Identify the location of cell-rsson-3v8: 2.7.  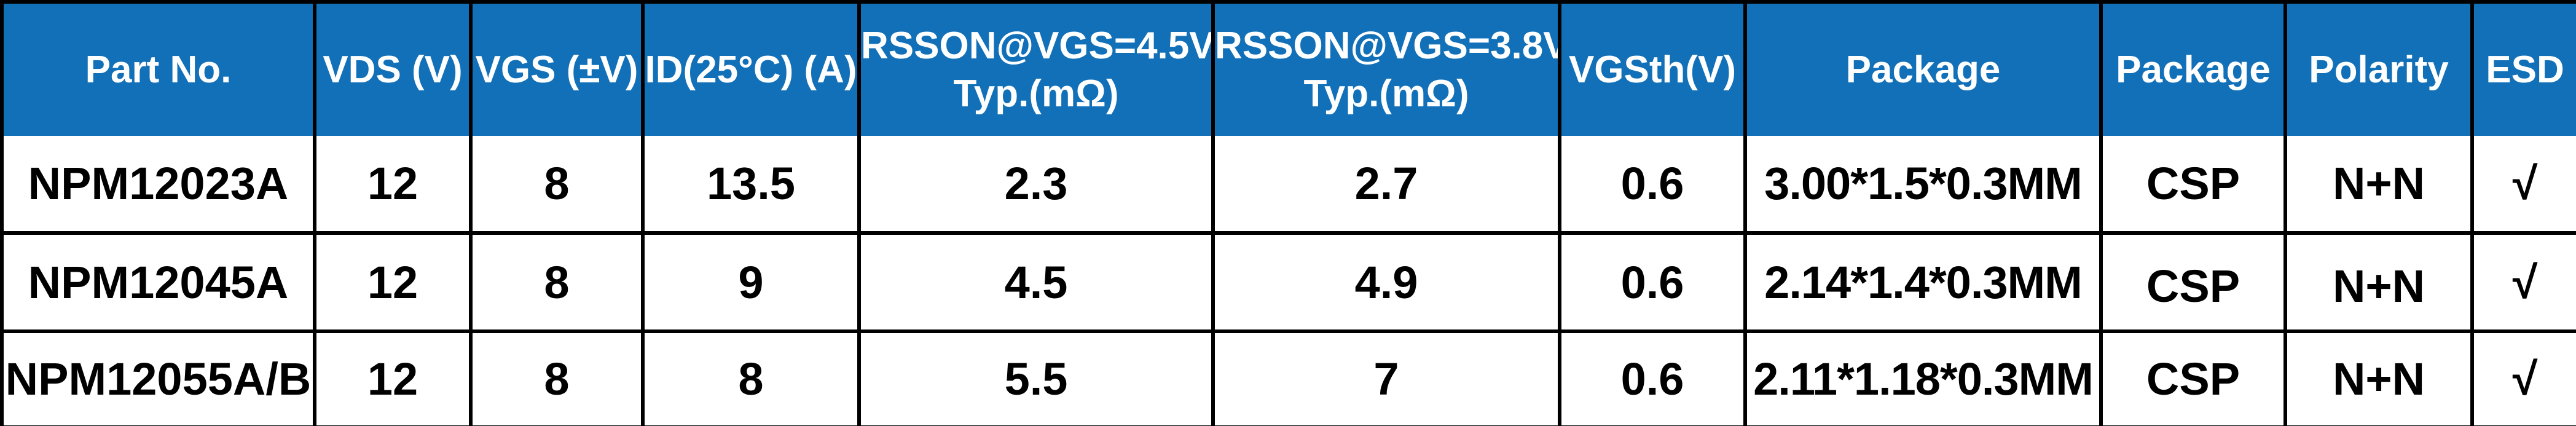
(1386, 185).